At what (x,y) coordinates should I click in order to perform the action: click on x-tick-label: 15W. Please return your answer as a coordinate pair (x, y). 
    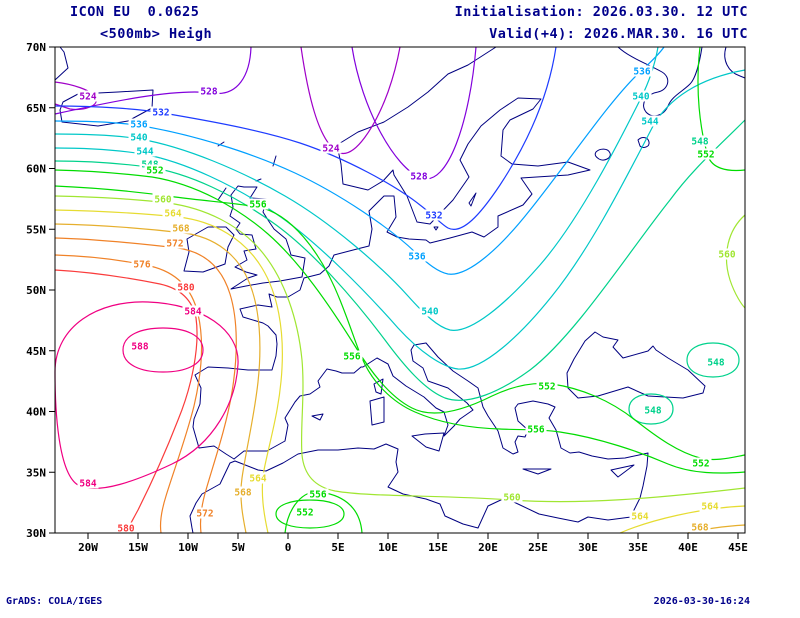
    Looking at the image, I should click on (138, 547).